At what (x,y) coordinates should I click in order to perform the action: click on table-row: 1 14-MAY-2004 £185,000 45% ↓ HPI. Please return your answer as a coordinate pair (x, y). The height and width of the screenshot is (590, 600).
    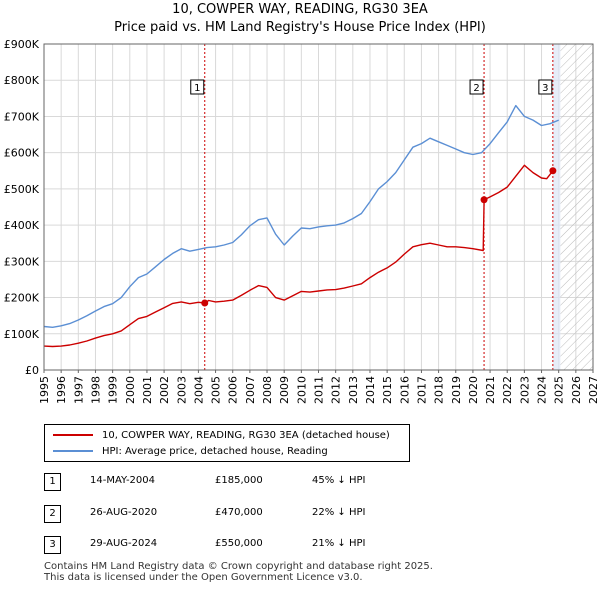
    Looking at the image, I should click on (300, 482).